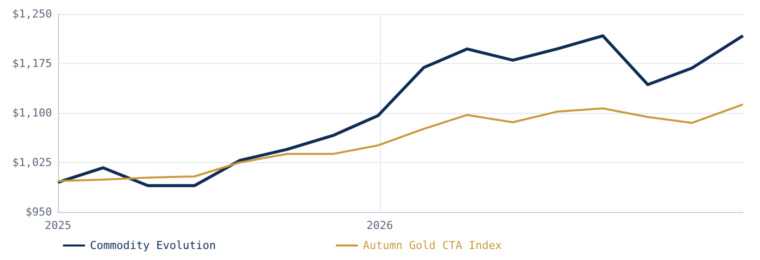 The height and width of the screenshot is (260, 760). I want to click on x-tick-label: 2026, so click(380, 225).